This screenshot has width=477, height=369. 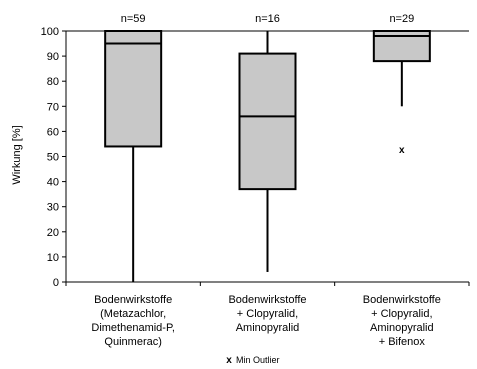 I want to click on y-tick-label: 100, so click(x=50, y=32).